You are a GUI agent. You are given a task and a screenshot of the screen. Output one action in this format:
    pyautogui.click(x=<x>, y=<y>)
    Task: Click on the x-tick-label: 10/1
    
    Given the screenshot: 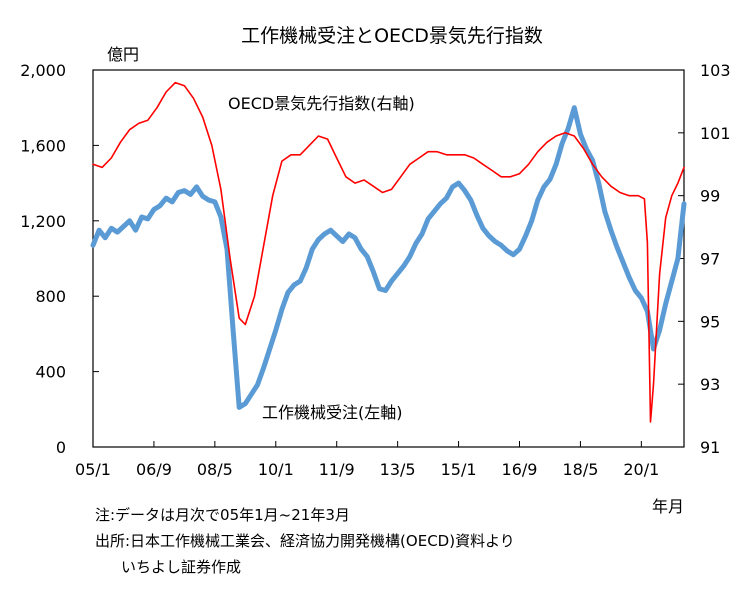 What is the action you would take?
    pyautogui.click(x=276, y=469)
    